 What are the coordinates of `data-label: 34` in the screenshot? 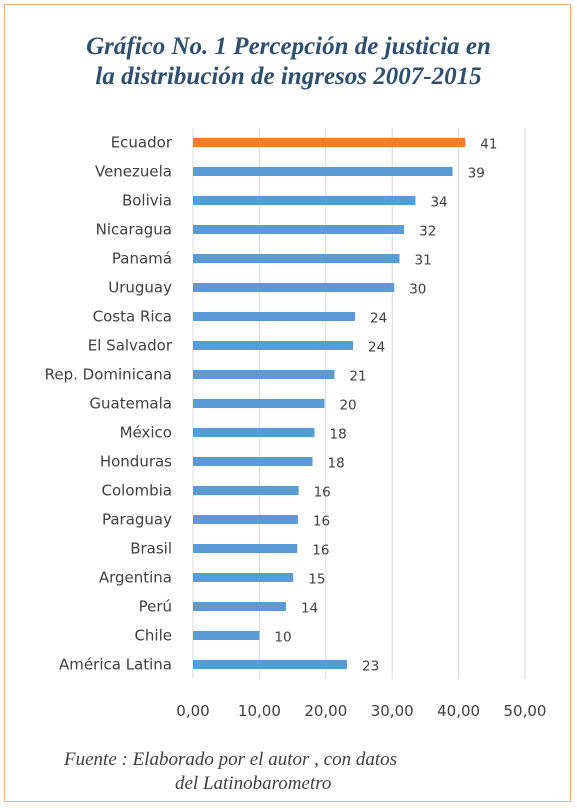 It's located at (438, 203).